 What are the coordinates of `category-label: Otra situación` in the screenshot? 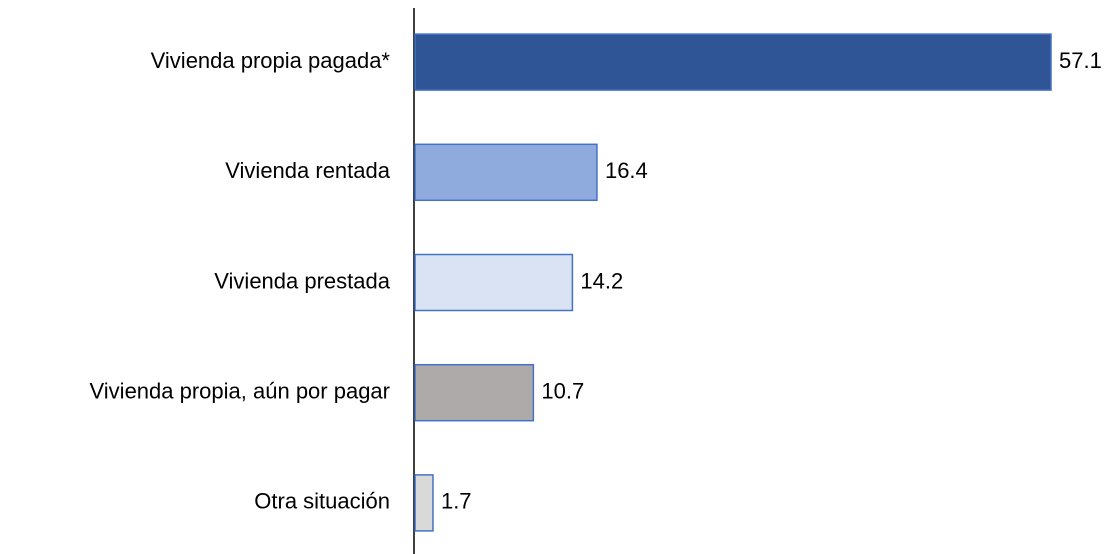 It's located at (322, 501).